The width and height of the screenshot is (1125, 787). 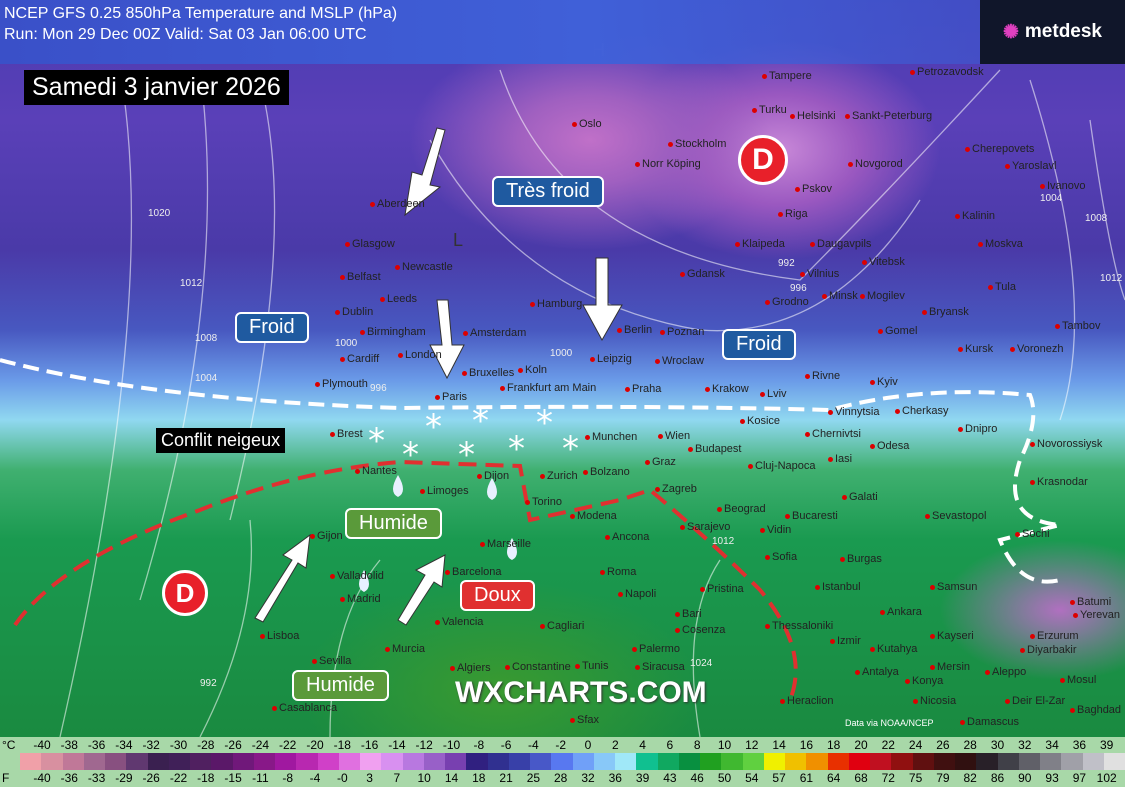 I want to click on city-label: Roma, so click(x=618, y=572).